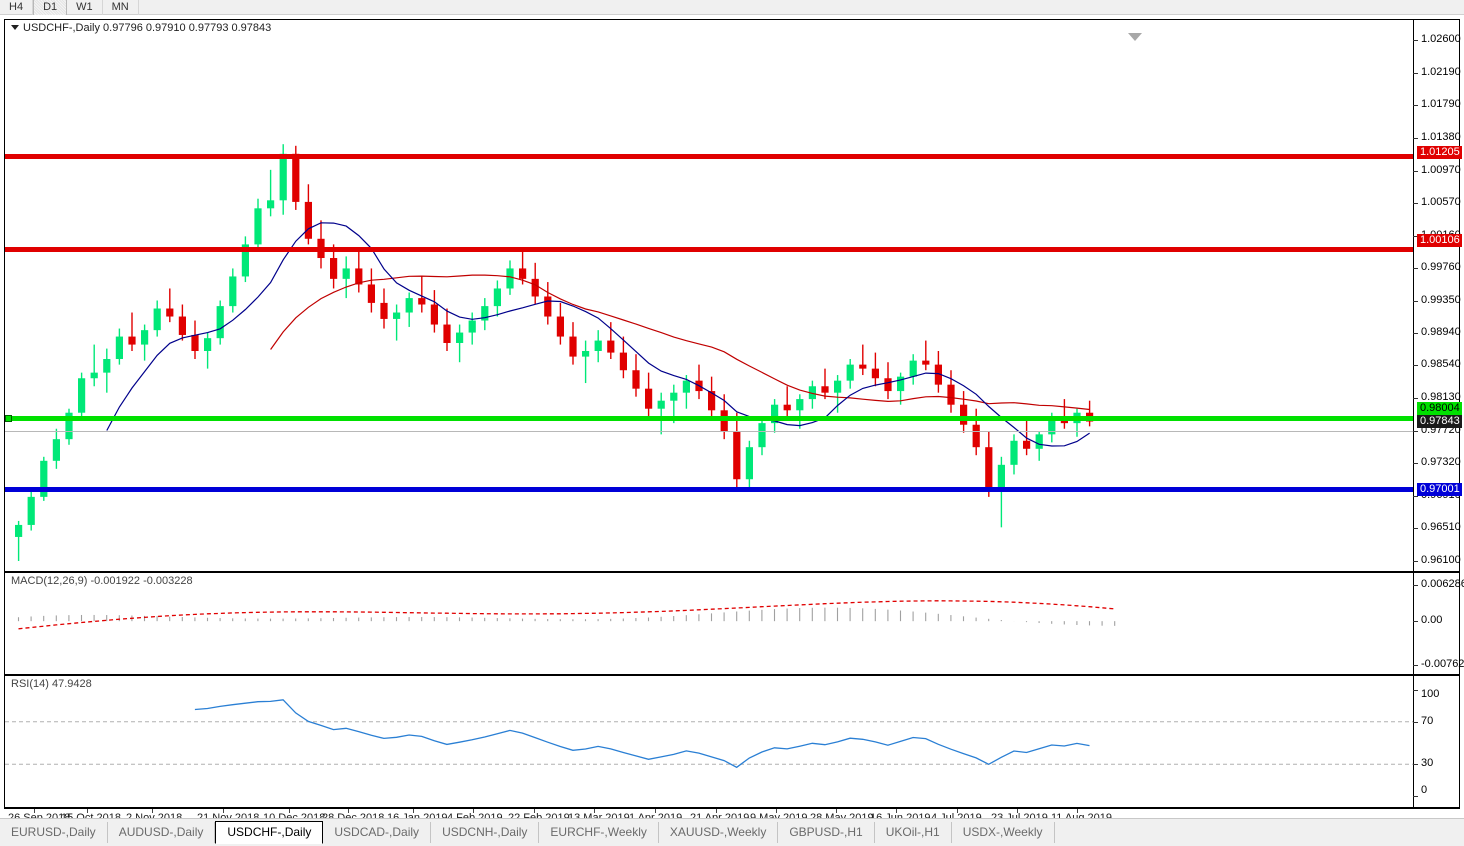 This screenshot has height=846, width=1464. Describe the element at coordinates (719, 832) in the screenshot. I see `chart-tab-xauusd-weekly: XAUUSD-,Weekly` at that location.